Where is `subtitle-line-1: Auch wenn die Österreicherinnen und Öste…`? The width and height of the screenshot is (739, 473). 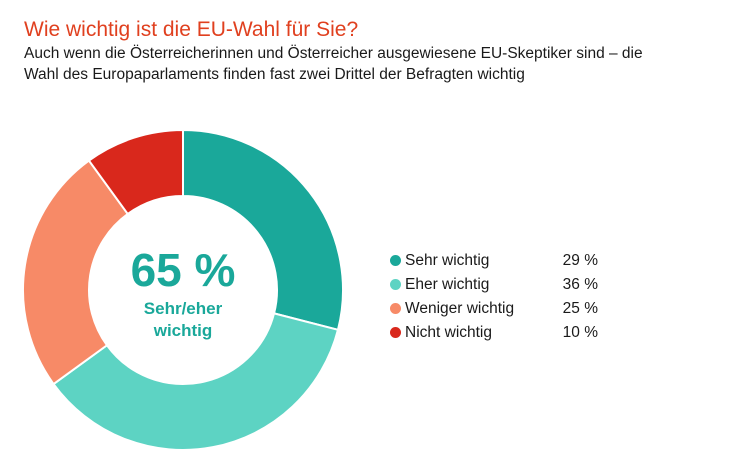
subtitle-line-1: Auch wenn die Österreicherinnen und Öste… is located at coordinates (333, 53).